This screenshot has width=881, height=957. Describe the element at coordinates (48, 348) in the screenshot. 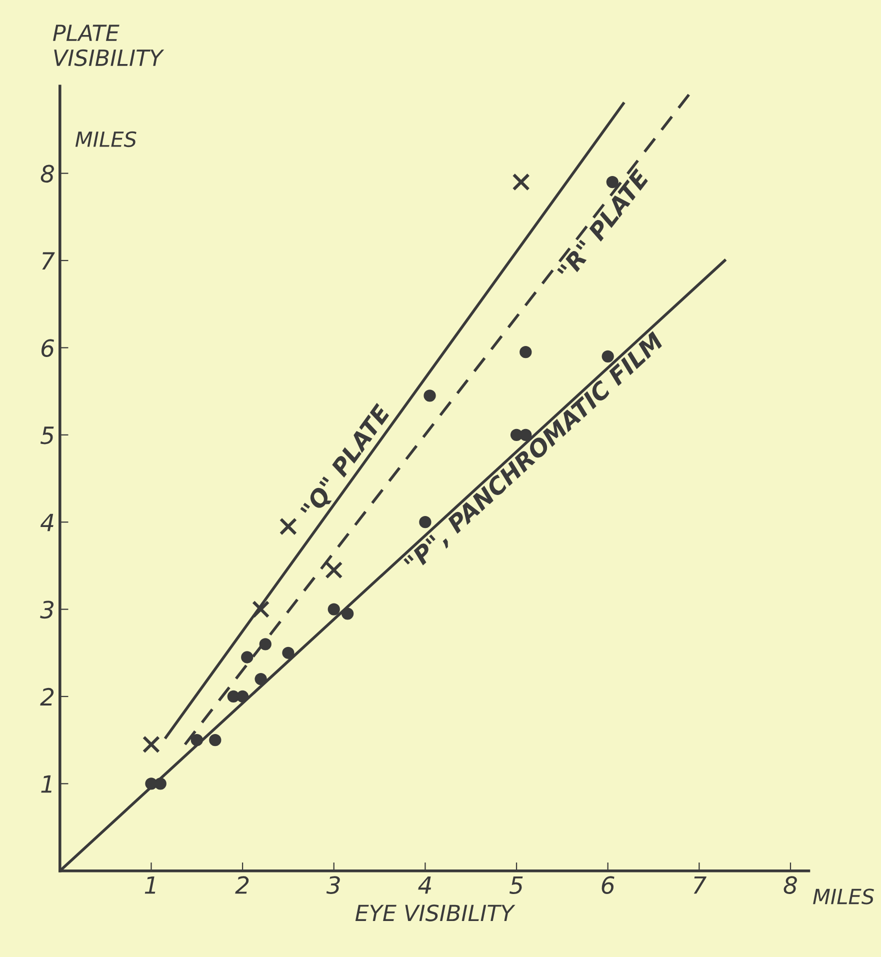

I see `y-tick-label: 6` at that location.